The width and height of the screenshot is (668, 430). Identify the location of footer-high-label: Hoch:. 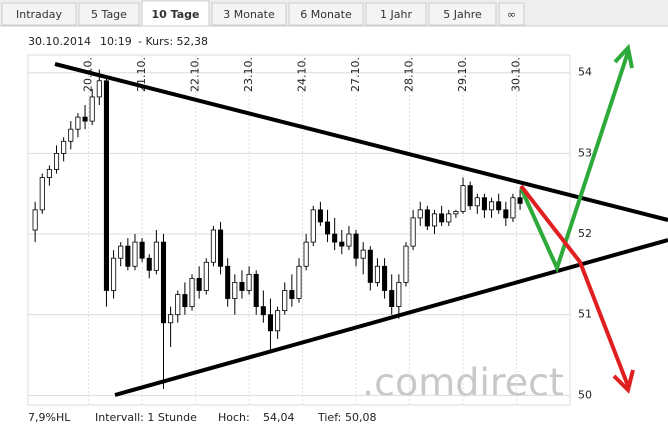
(234, 417).